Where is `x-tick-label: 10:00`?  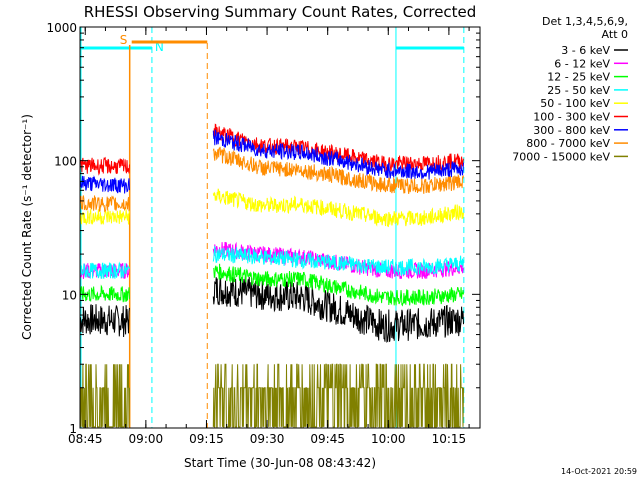
x-tick-label: 10:00 is located at coordinates (388, 439).